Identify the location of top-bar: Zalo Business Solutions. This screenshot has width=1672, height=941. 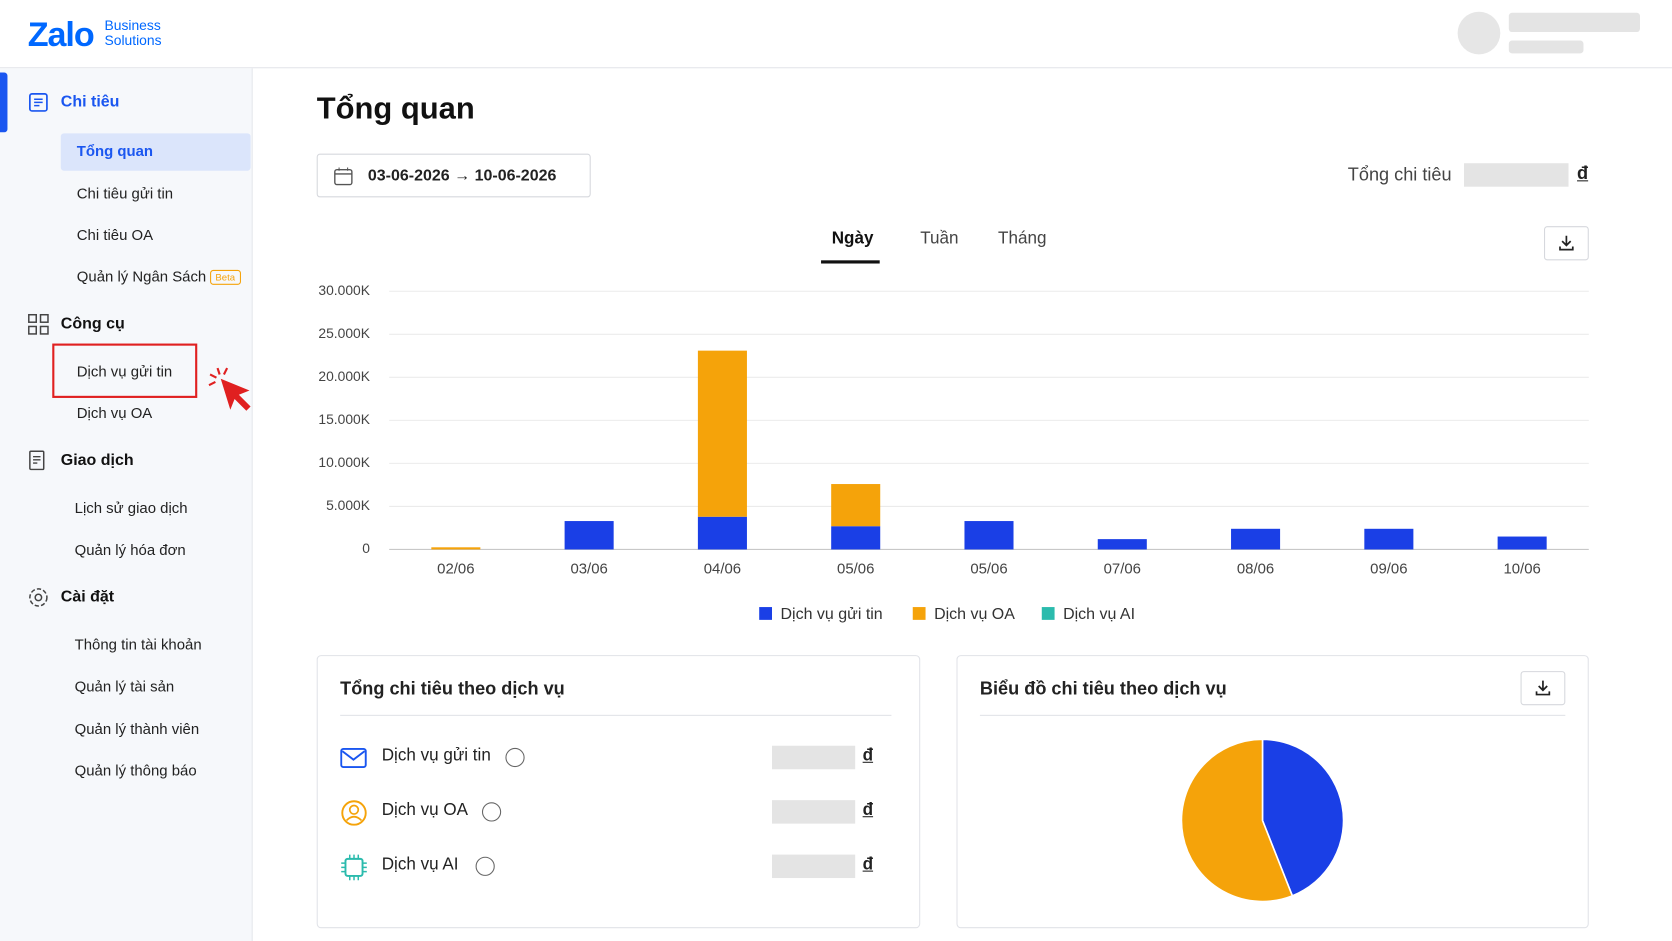
(836, 34).